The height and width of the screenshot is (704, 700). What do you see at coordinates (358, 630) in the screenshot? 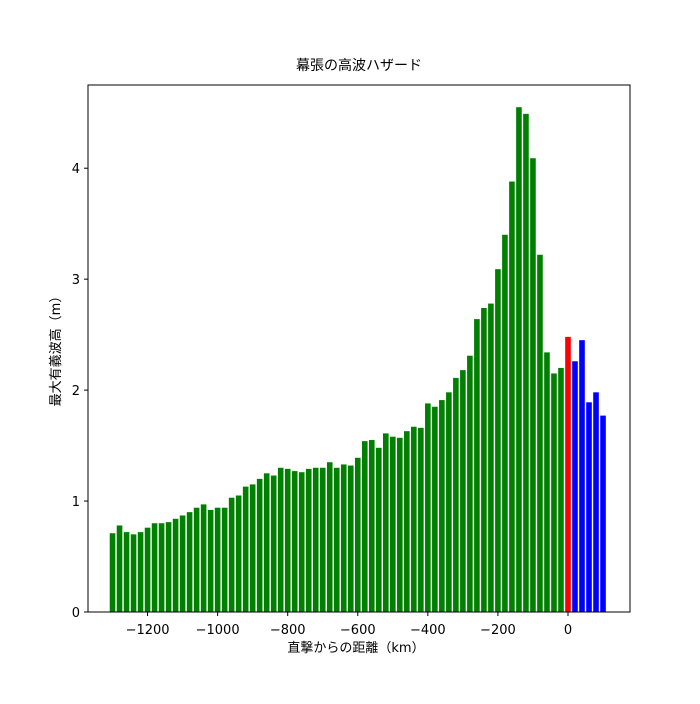
I see `x-tick-label: −600` at bounding box center [358, 630].